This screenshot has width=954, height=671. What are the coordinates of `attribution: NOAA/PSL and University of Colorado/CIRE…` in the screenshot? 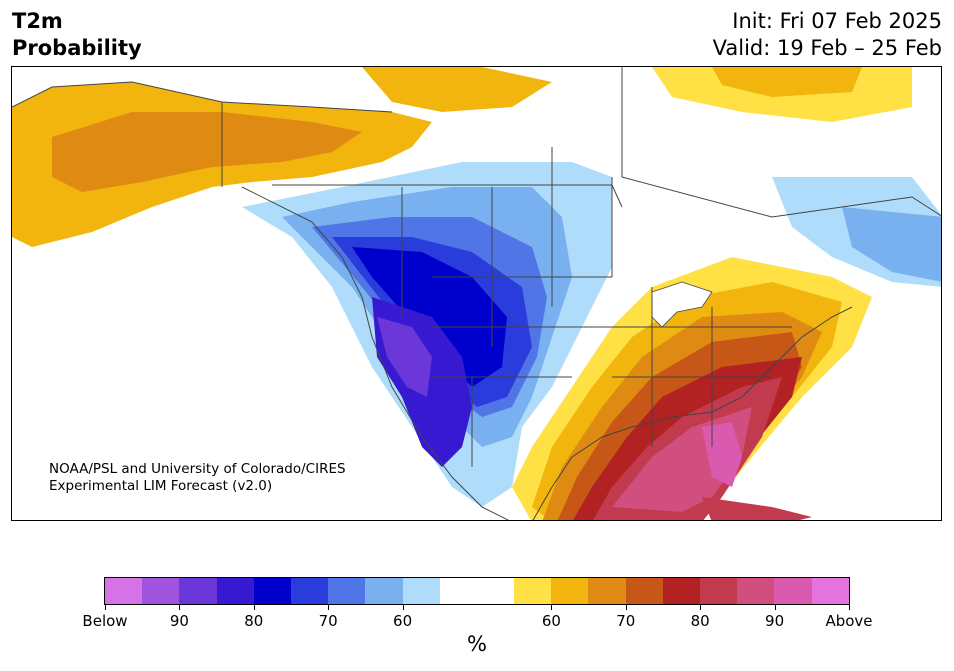 It's located at (197, 478).